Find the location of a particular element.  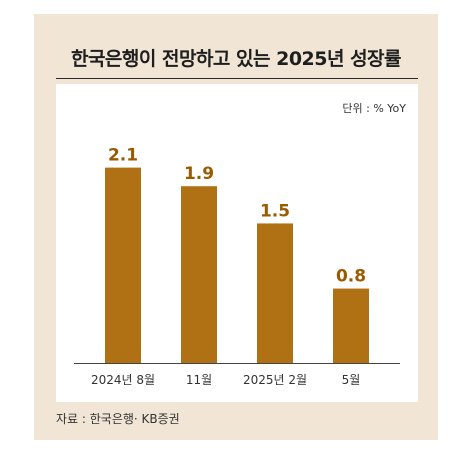

bar-value-label: 1.9 is located at coordinates (199, 174).